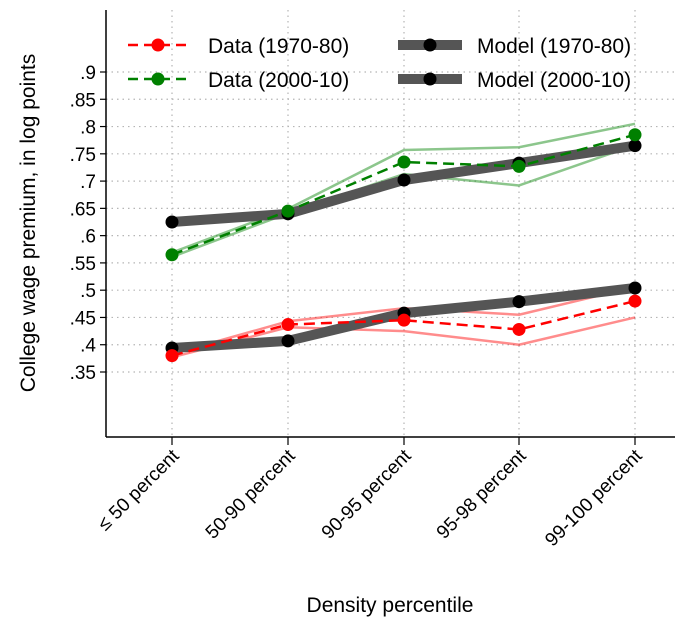 The height and width of the screenshot is (623, 688). What do you see at coordinates (482, 494) in the screenshot?
I see `x-tick-label: 95-98 percent` at bounding box center [482, 494].